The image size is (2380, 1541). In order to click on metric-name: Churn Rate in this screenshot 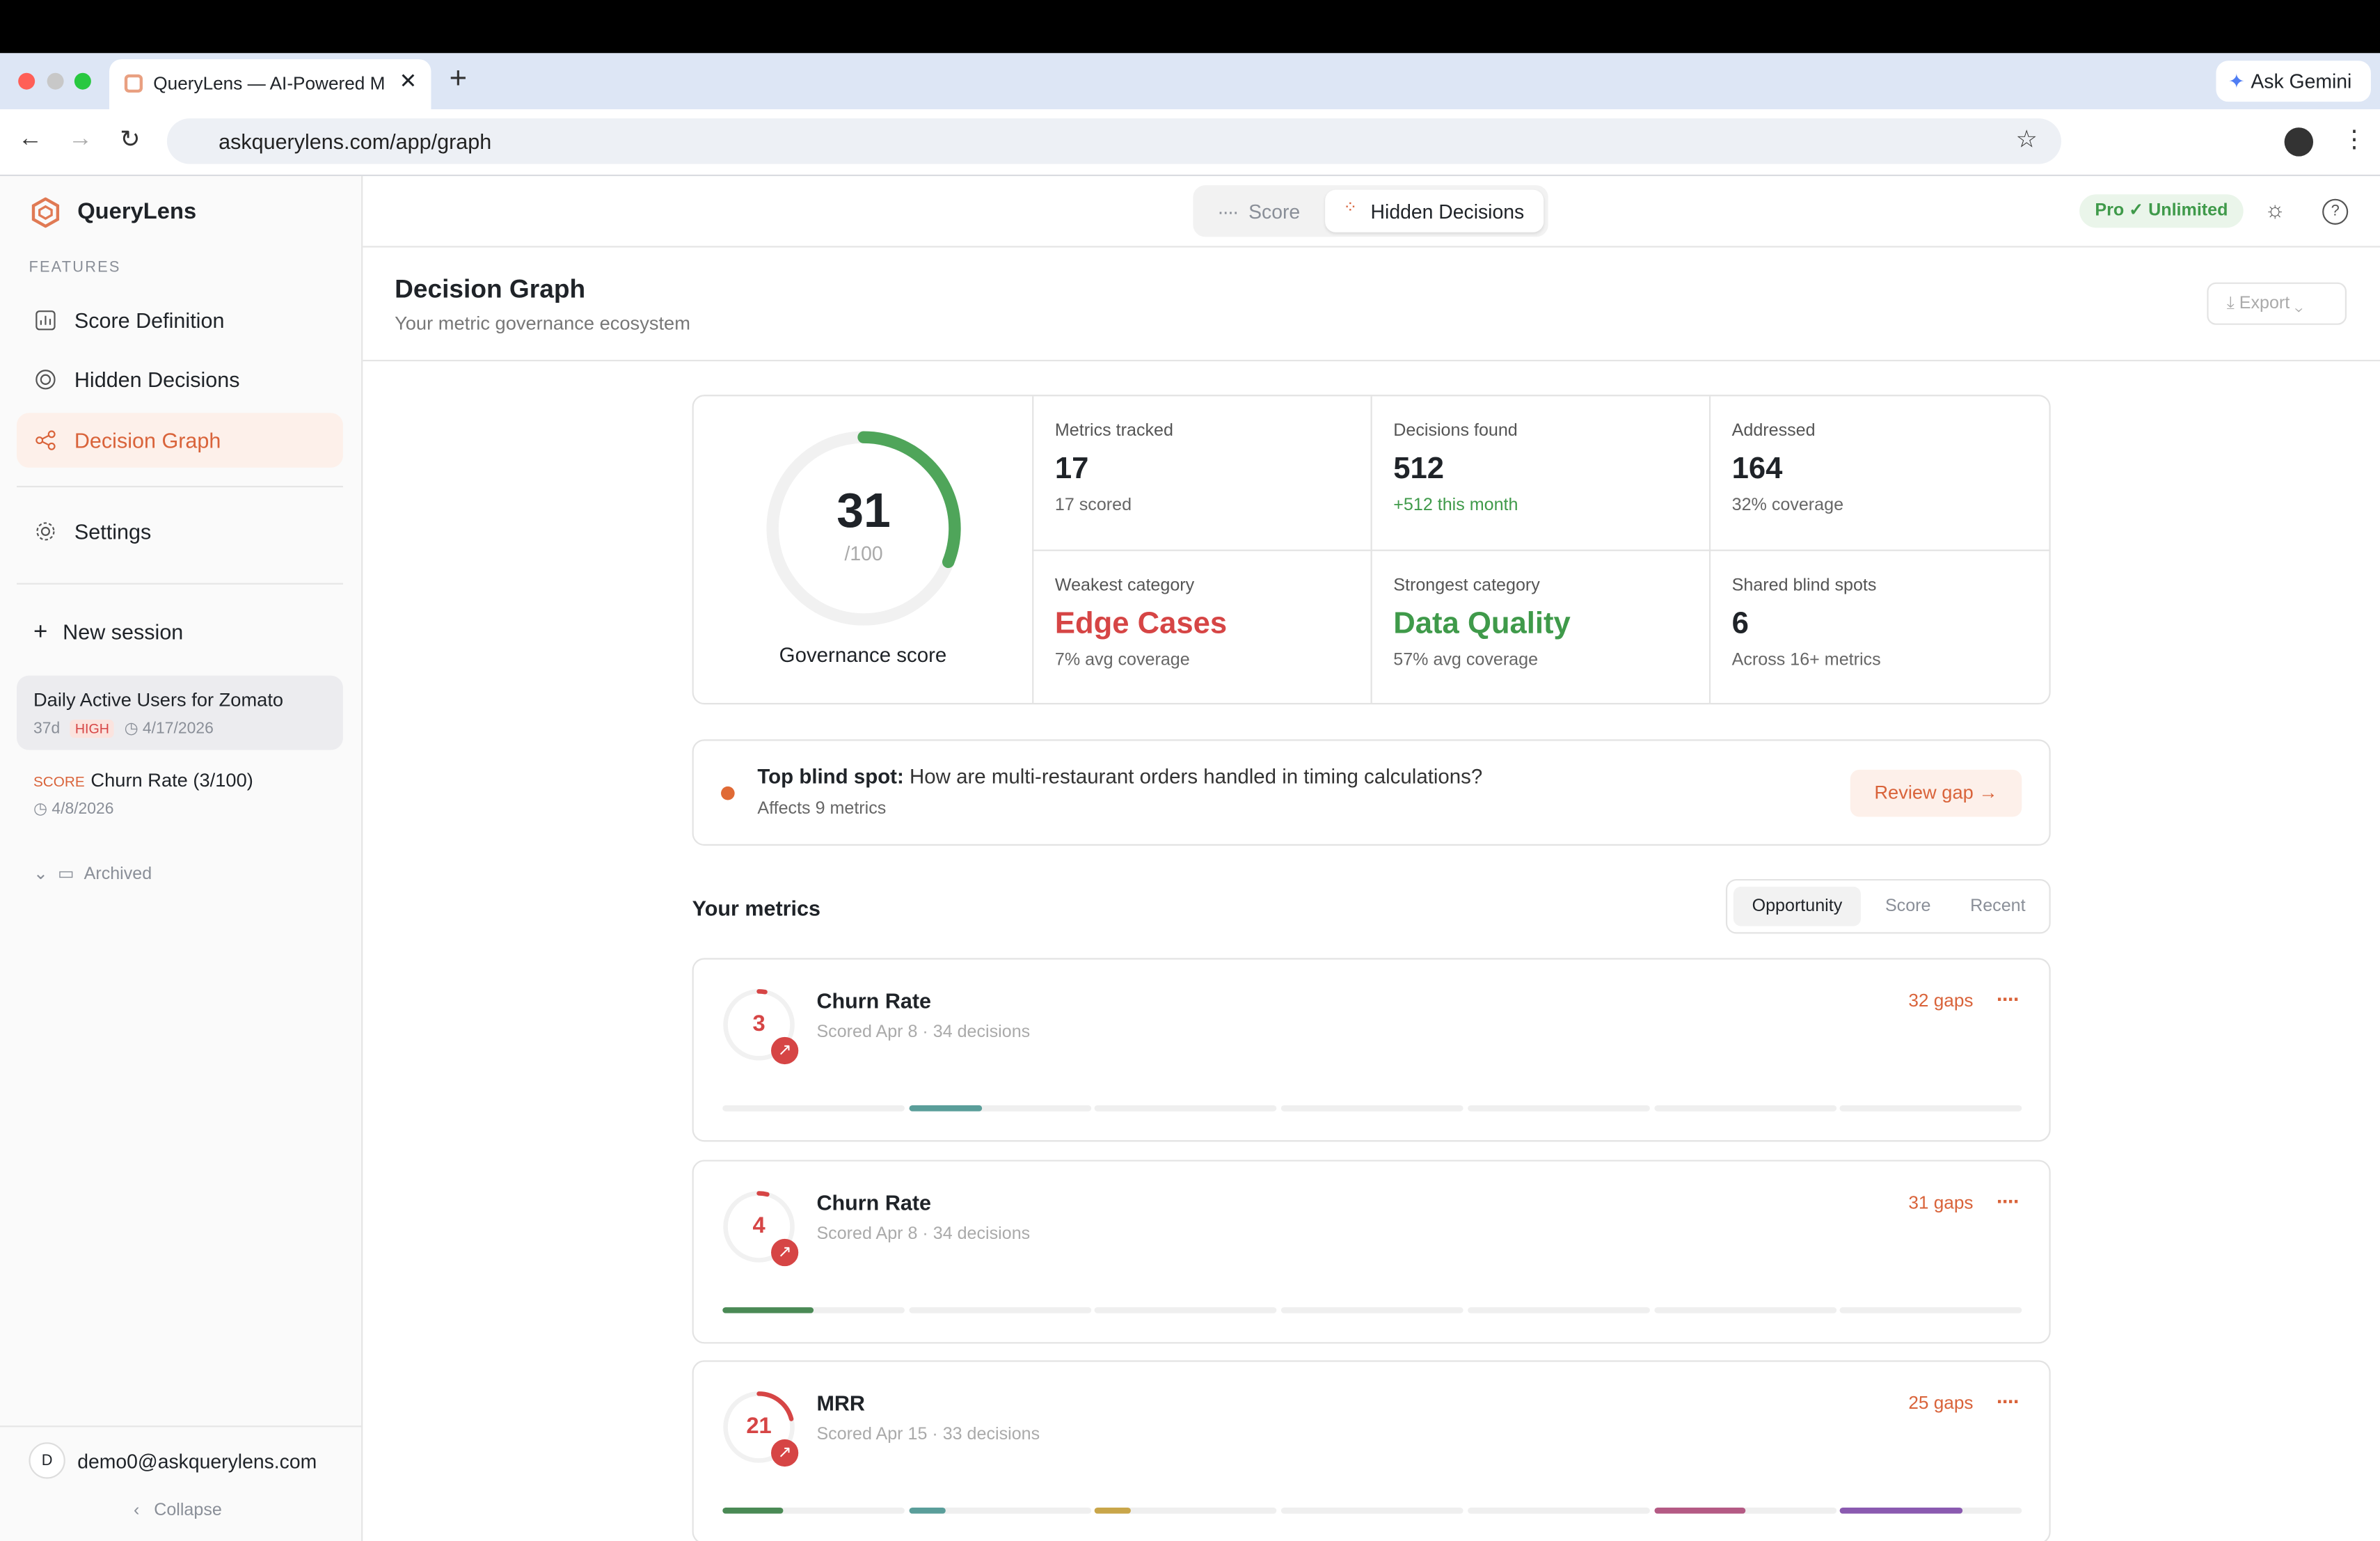, I will do `click(874, 1000)`.